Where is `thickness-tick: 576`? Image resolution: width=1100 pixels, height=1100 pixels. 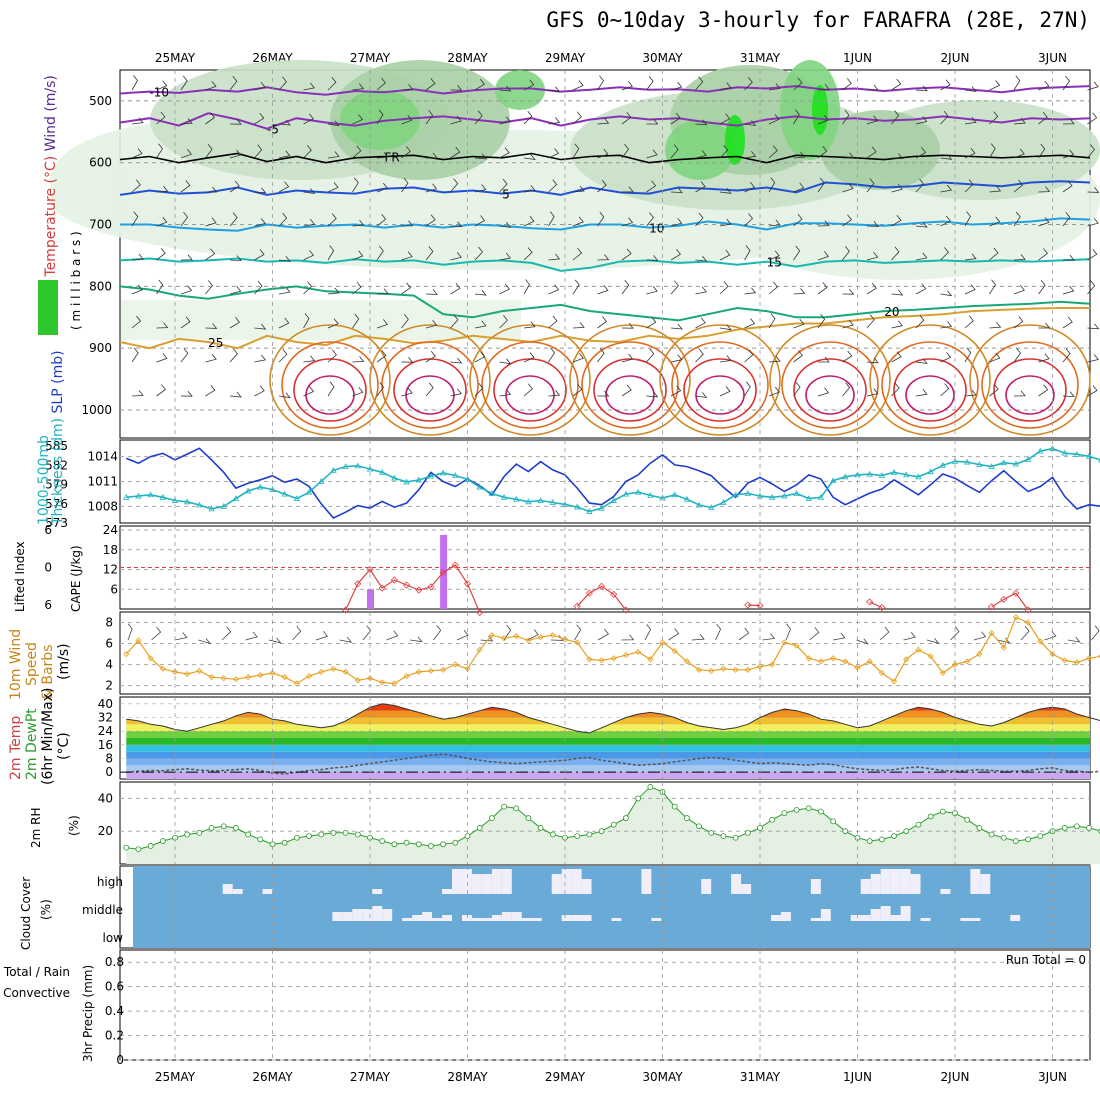 thickness-tick: 576 is located at coordinates (56, 504).